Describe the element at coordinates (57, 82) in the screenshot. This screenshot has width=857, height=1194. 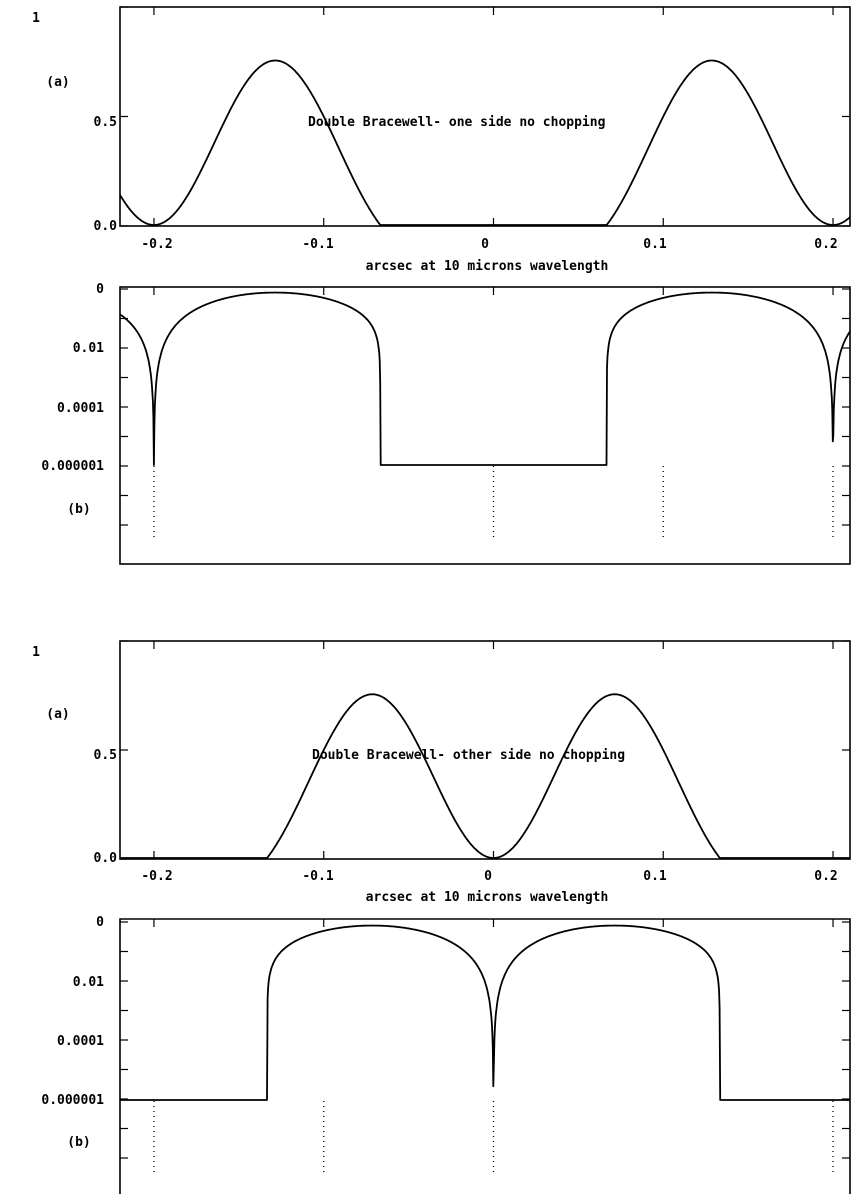
I see `panel-1-label: (a)` at that location.